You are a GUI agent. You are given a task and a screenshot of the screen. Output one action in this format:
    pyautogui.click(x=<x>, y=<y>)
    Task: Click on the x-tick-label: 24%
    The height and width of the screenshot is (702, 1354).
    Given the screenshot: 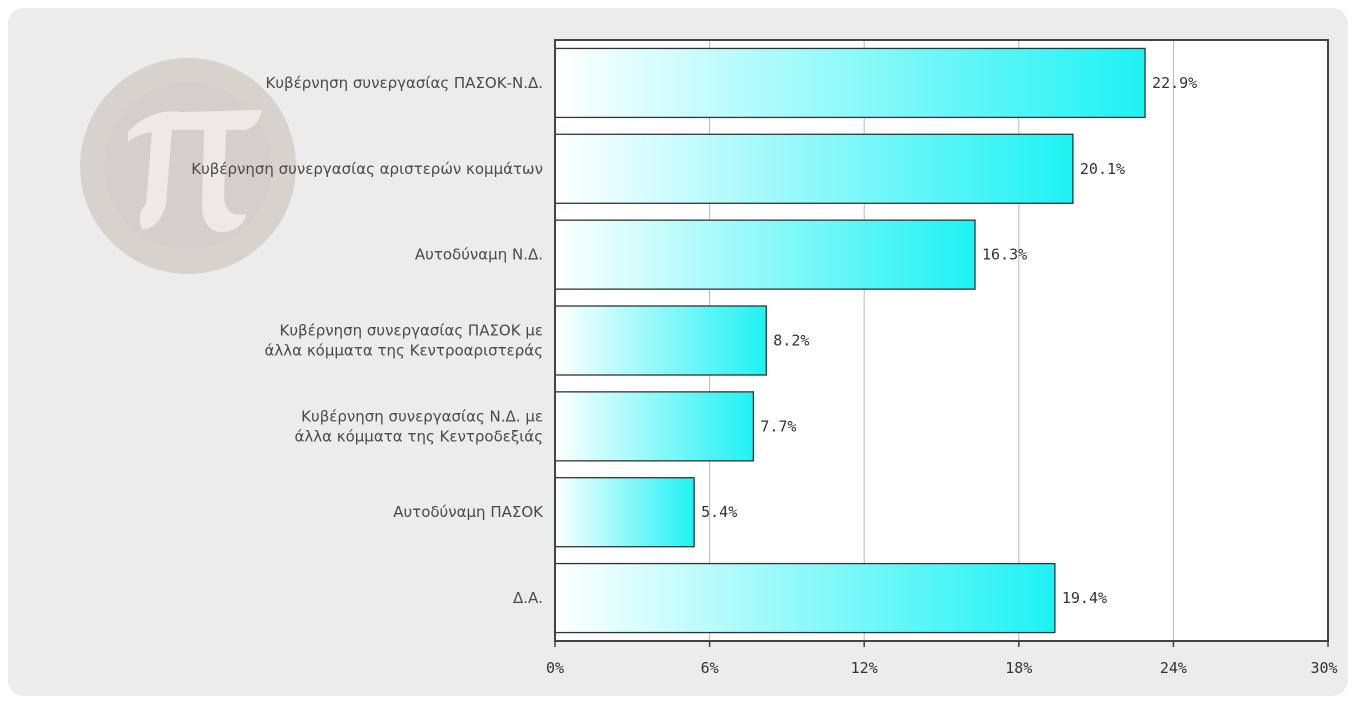 What is the action you would take?
    pyautogui.click(x=1173, y=668)
    